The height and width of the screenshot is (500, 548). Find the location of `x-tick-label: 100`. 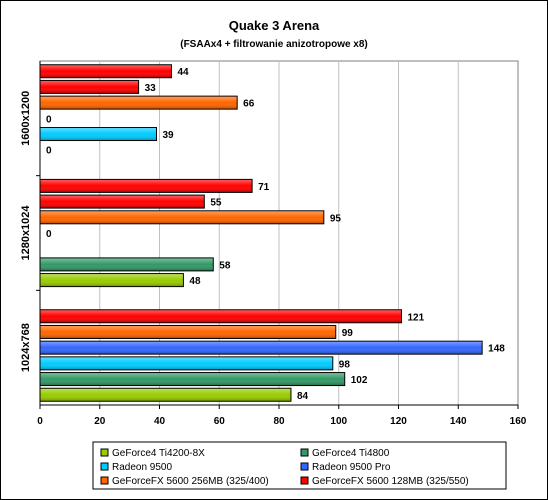

x-tick-label: 100 is located at coordinates (338, 421).